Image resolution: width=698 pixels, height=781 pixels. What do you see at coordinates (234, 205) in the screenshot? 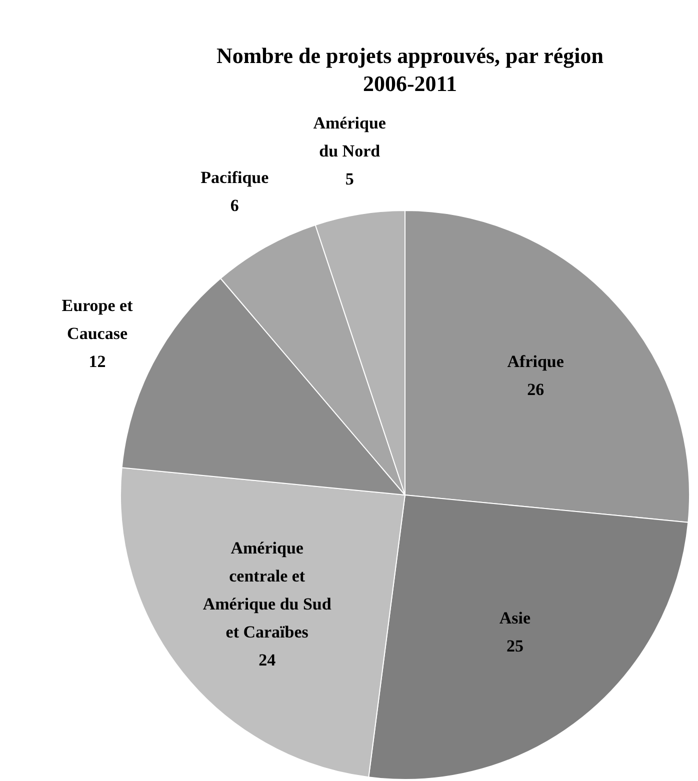
I see `data-label: 6` at bounding box center [234, 205].